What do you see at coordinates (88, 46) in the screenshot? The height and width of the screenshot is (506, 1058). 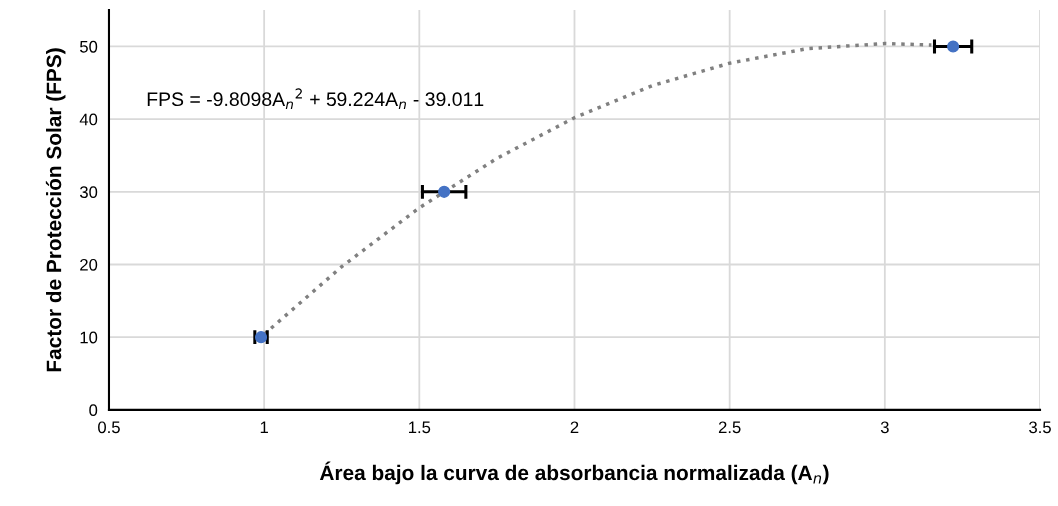 I see `y-tick-label: 50` at bounding box center [88, 46].